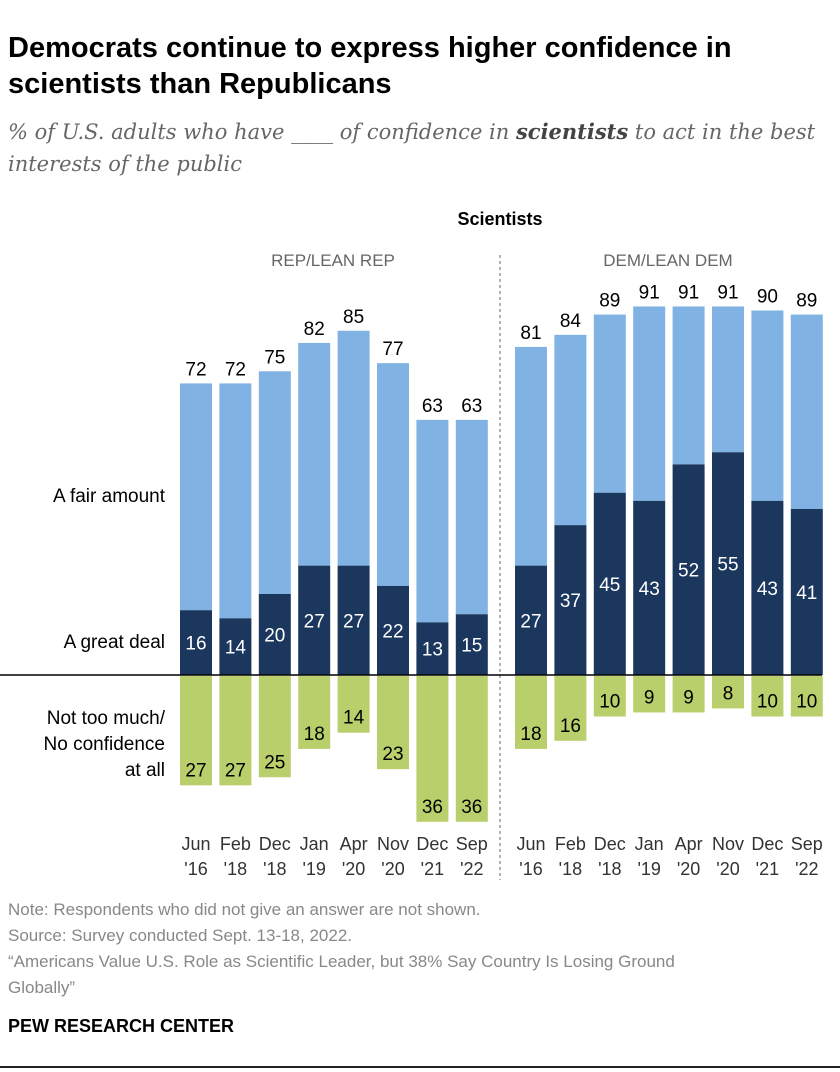  Describe the element at coordinates (570, 869) in the screenshot. I see `dem-tick-year: '18` at that location.